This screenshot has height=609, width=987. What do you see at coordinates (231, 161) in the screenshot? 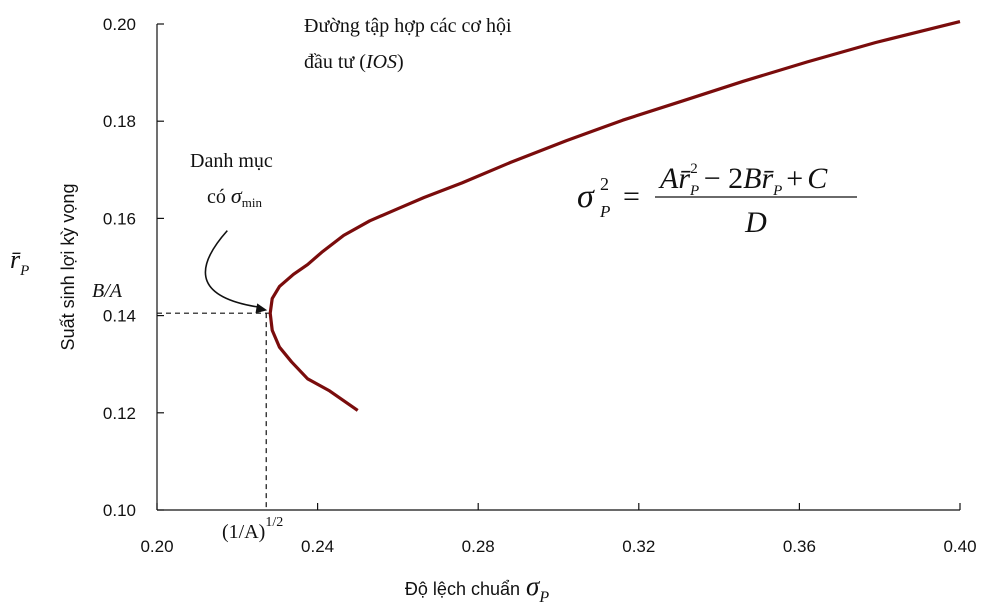
I see `minvar-label-line1: Danh mục` at bounding box center [231, 161].